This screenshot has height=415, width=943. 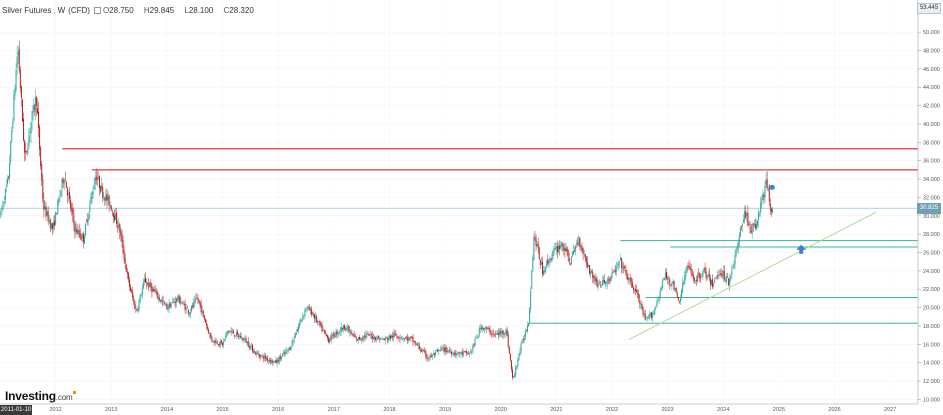 I want to click on investing-logo: Investing.com, so click(x=41, y=396).